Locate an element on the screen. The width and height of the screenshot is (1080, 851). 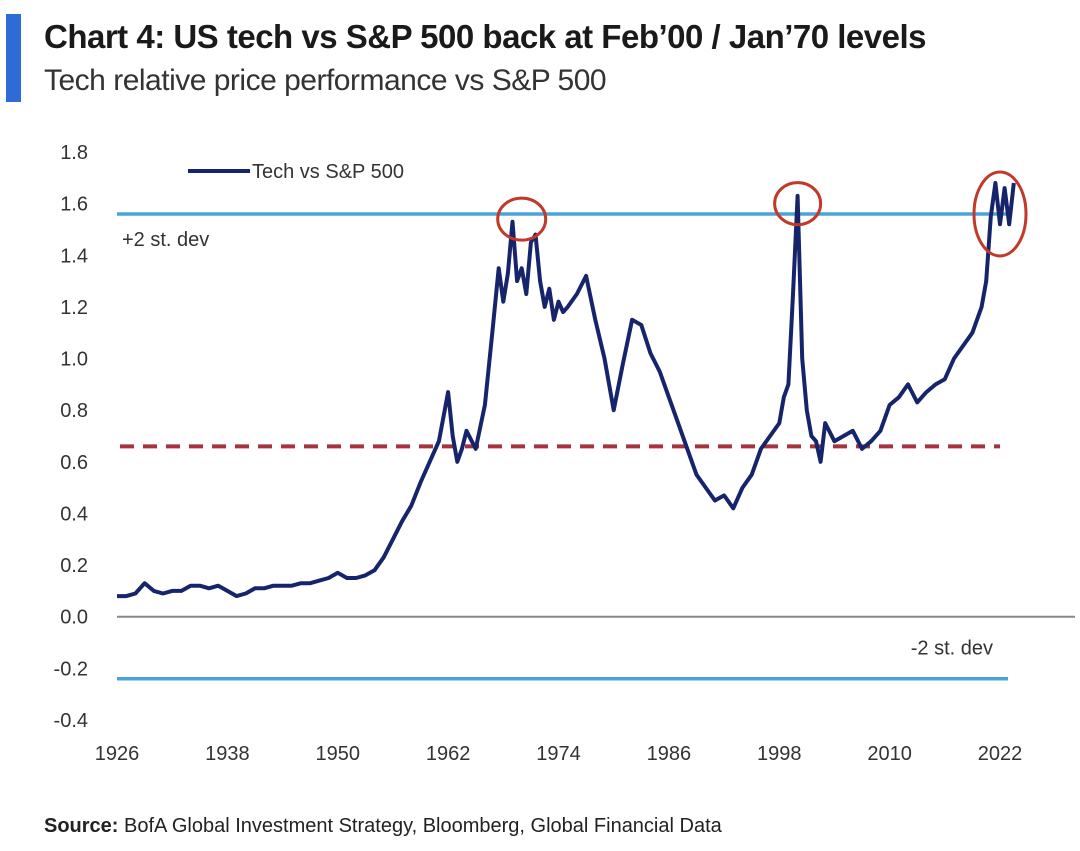
x-tick-label: 1986 is located at coordinates (669, 754).